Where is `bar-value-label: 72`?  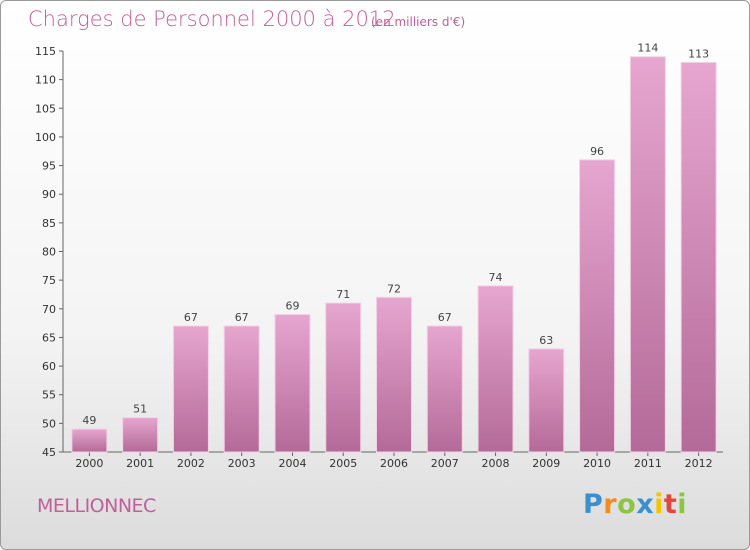 bar-value-label: 72 is located at coordinates (394, 288).